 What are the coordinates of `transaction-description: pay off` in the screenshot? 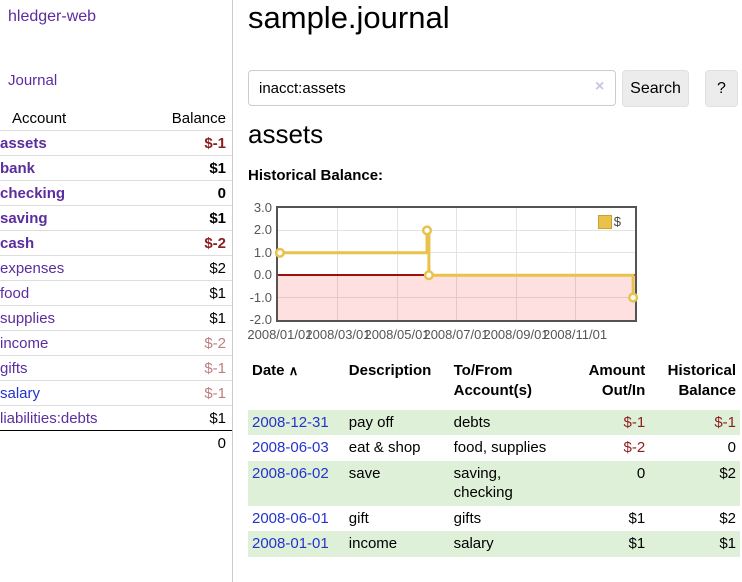 It's located at (371, 422).